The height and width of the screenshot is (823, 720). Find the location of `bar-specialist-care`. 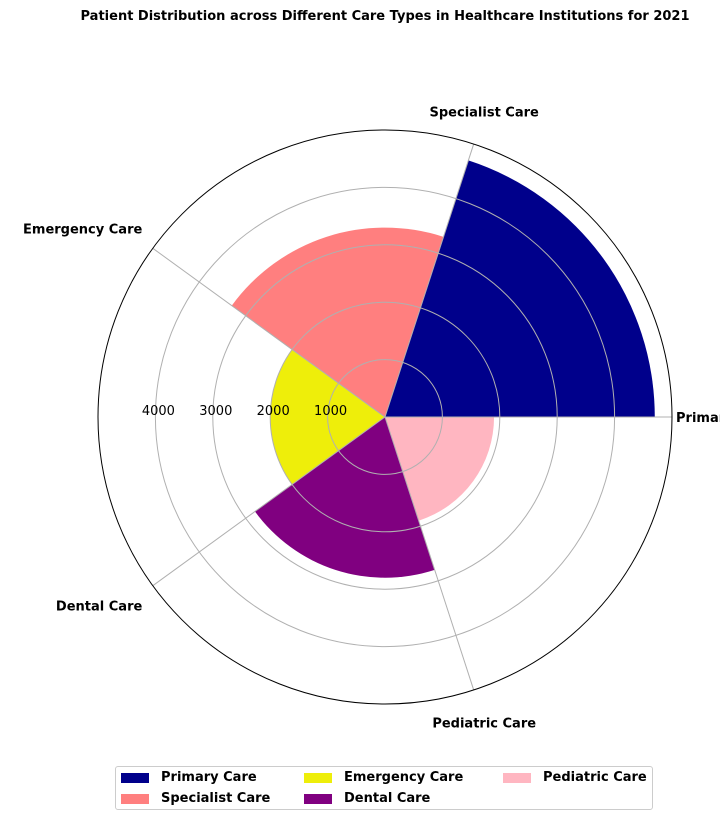

bar-specialist-care is located at coordinates (337, 322).